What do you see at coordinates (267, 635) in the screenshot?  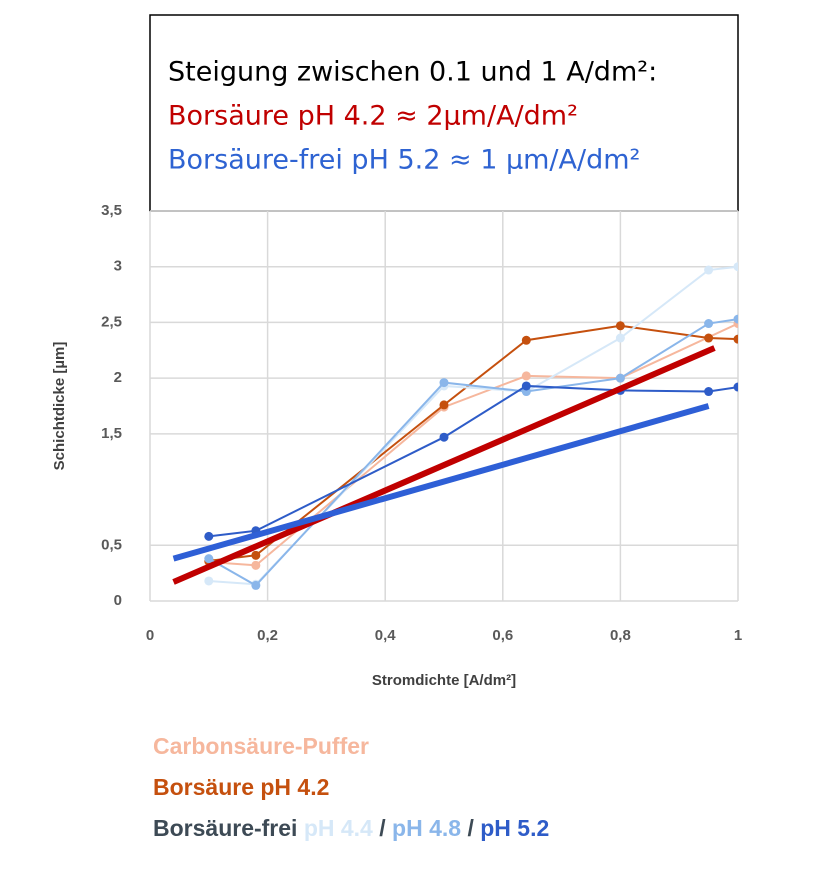 I see `x-tick-label: 0,2` at bounding box center [267, 635].